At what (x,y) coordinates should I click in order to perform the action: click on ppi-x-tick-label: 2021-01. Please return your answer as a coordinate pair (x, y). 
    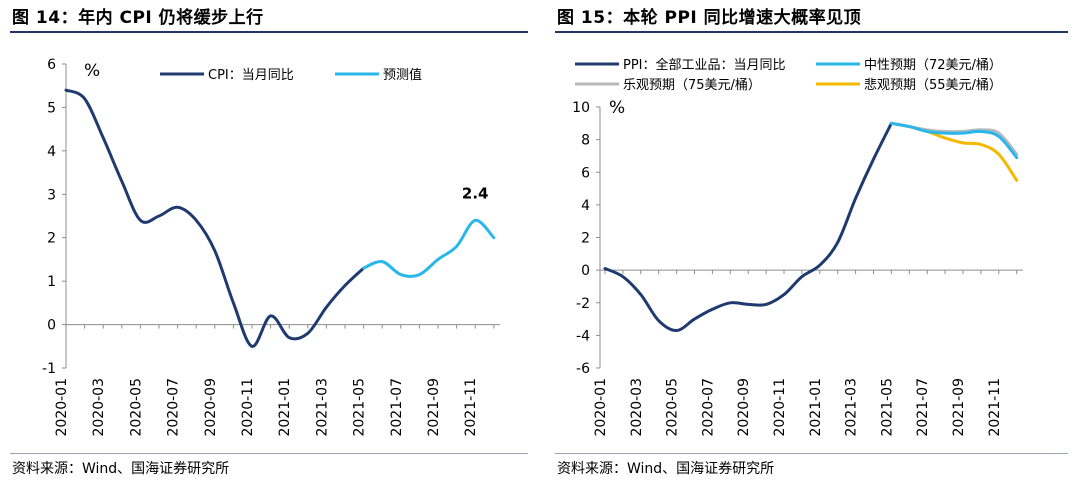
    Looking at the image, I should click on (816, 407).